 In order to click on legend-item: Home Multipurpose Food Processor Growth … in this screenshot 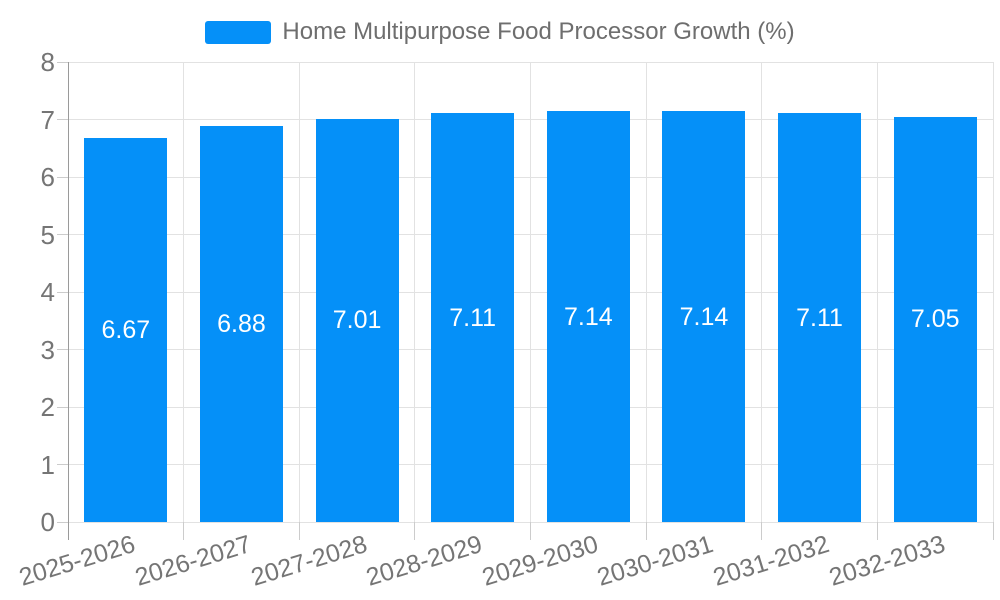, I will do `click(500, 32)`.